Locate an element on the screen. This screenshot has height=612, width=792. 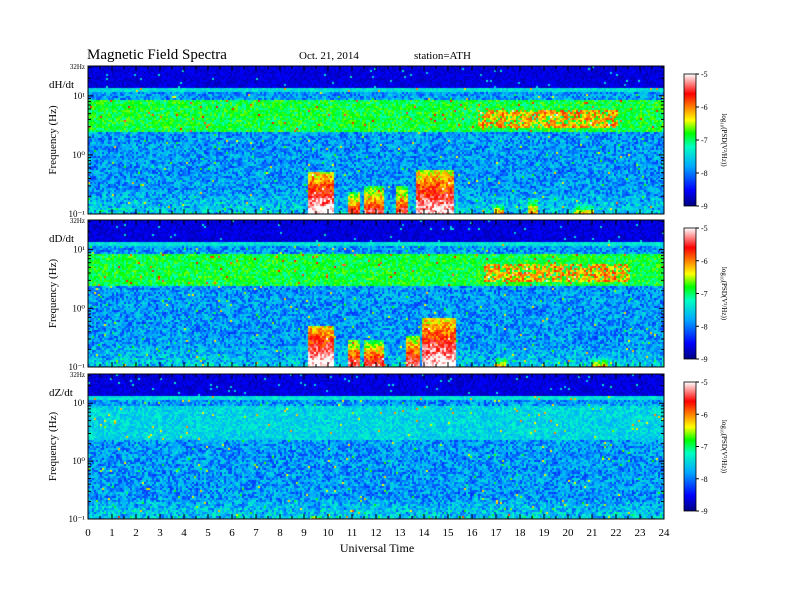
panel-label: dH/dt is located at coordinates (61, 85).